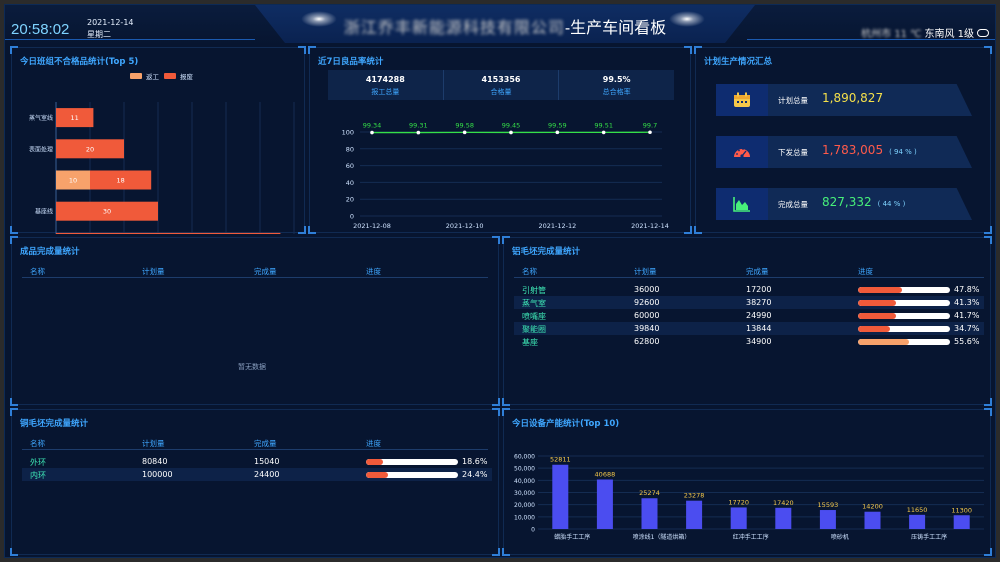  I want to click on page-title: 浙江乔丰新能源科技有限公司-生产车间看板, so click(505, 26).